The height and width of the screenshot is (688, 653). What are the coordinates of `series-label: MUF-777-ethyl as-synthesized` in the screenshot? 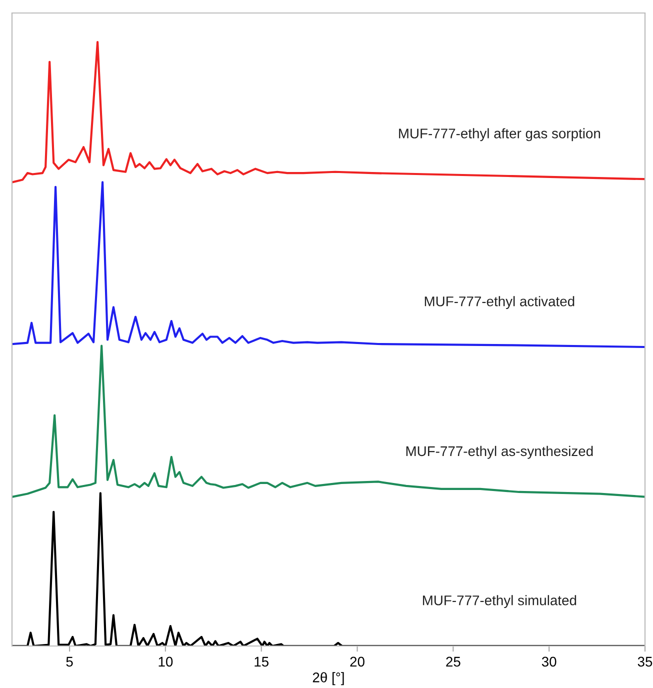 It's located at (499, 452).